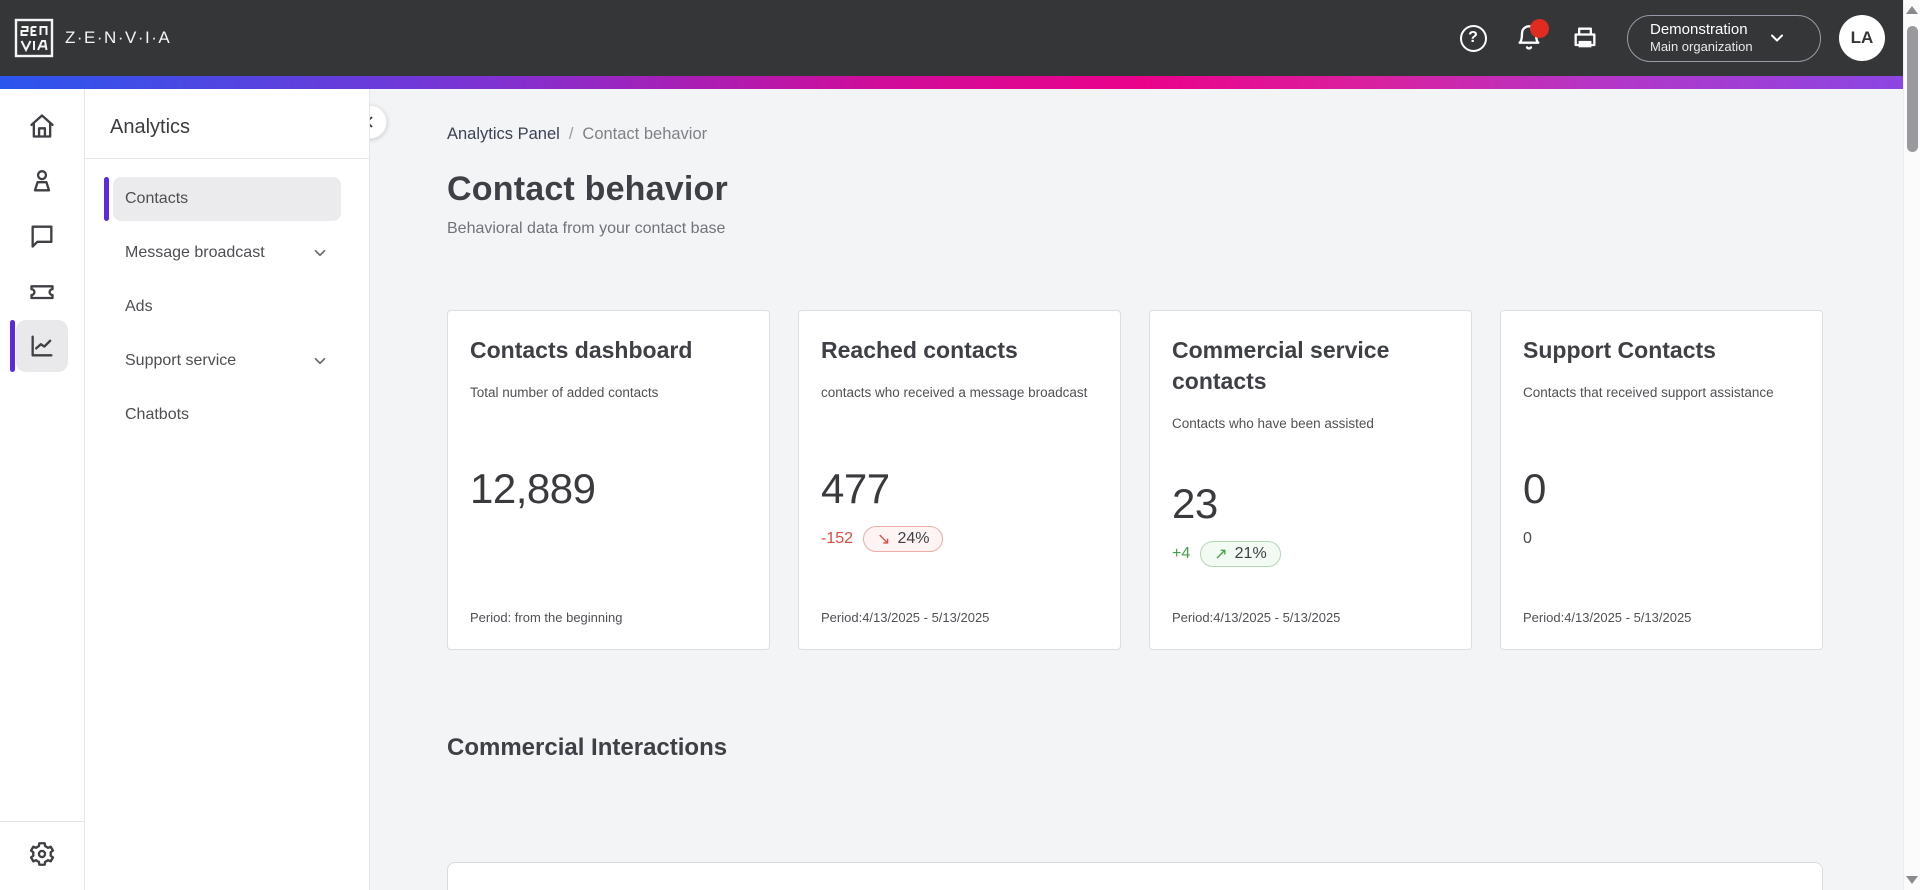 Image resolution: width=1920 pixels, height=890 pixels. What do you see at coordinates (1135, 876) in the screenshot?
I see `commercial-interactions-panel` at bounding box center [1135, 876].